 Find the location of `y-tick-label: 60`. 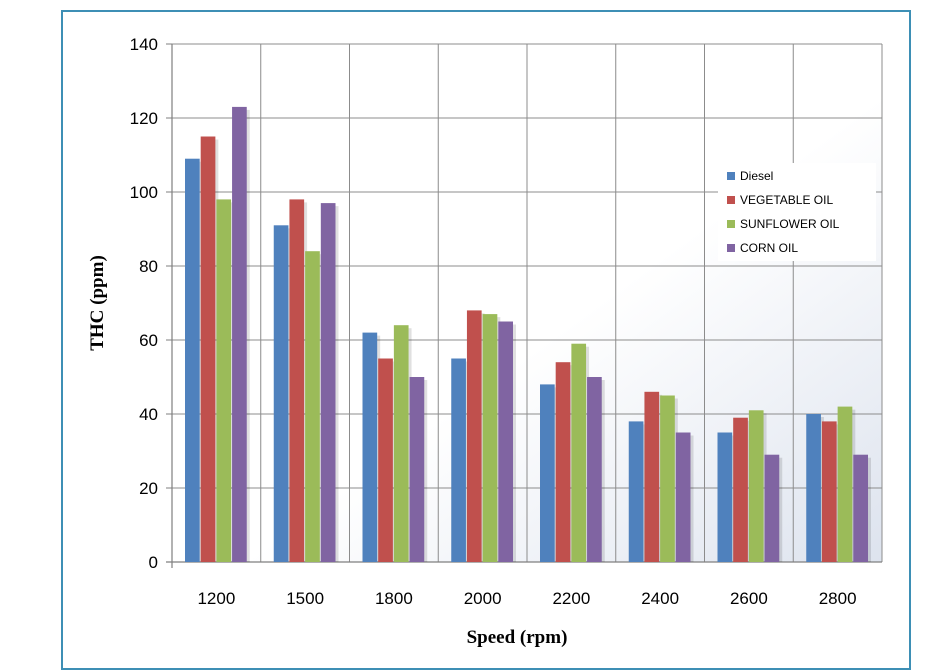

y-tick-label: 60 is located at coordinates (148, 340).